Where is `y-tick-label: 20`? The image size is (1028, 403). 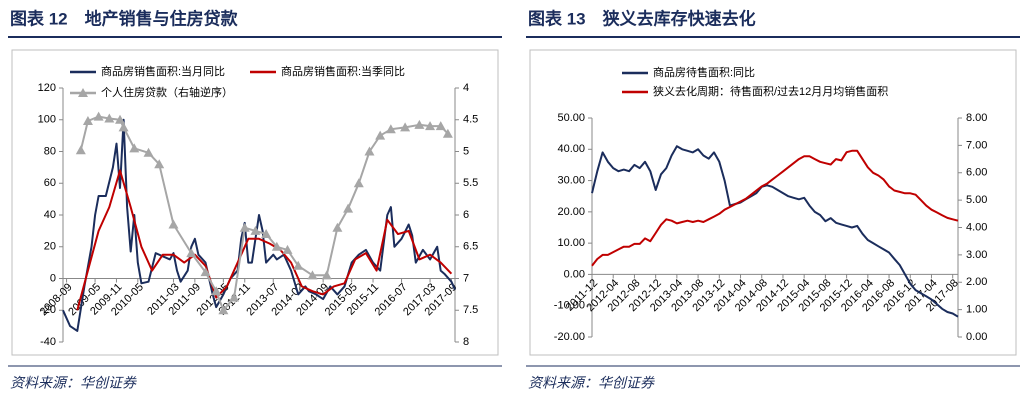
y-tick-label: 20 is located at coordinates (50, 247).